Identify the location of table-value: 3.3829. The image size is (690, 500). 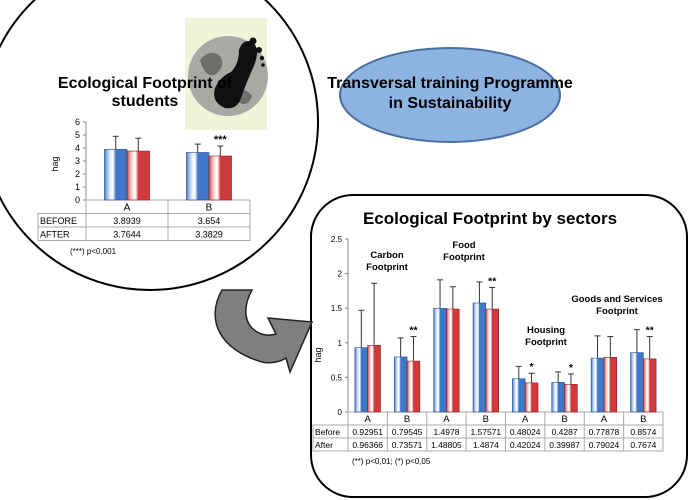
(209, 235).